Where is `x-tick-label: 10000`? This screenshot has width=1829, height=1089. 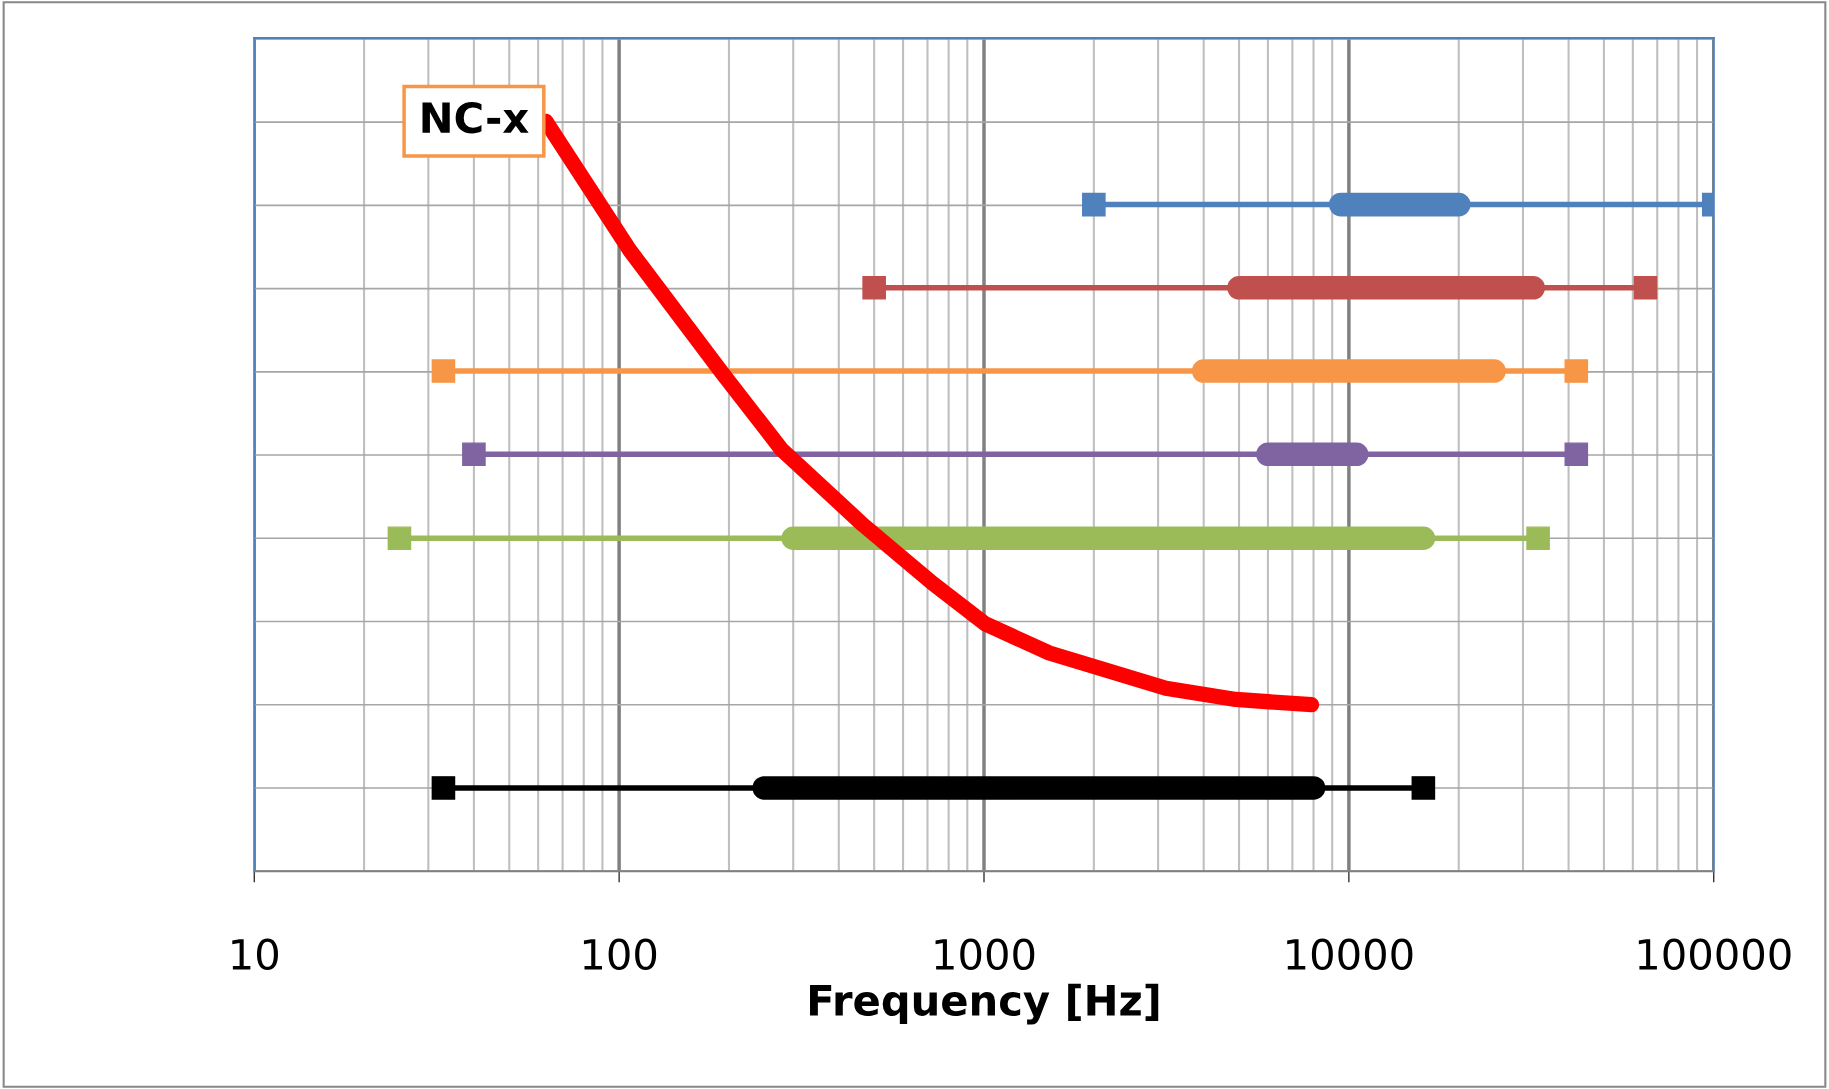
x-tick-label: 10000 is located at coordinates (1350, 954).